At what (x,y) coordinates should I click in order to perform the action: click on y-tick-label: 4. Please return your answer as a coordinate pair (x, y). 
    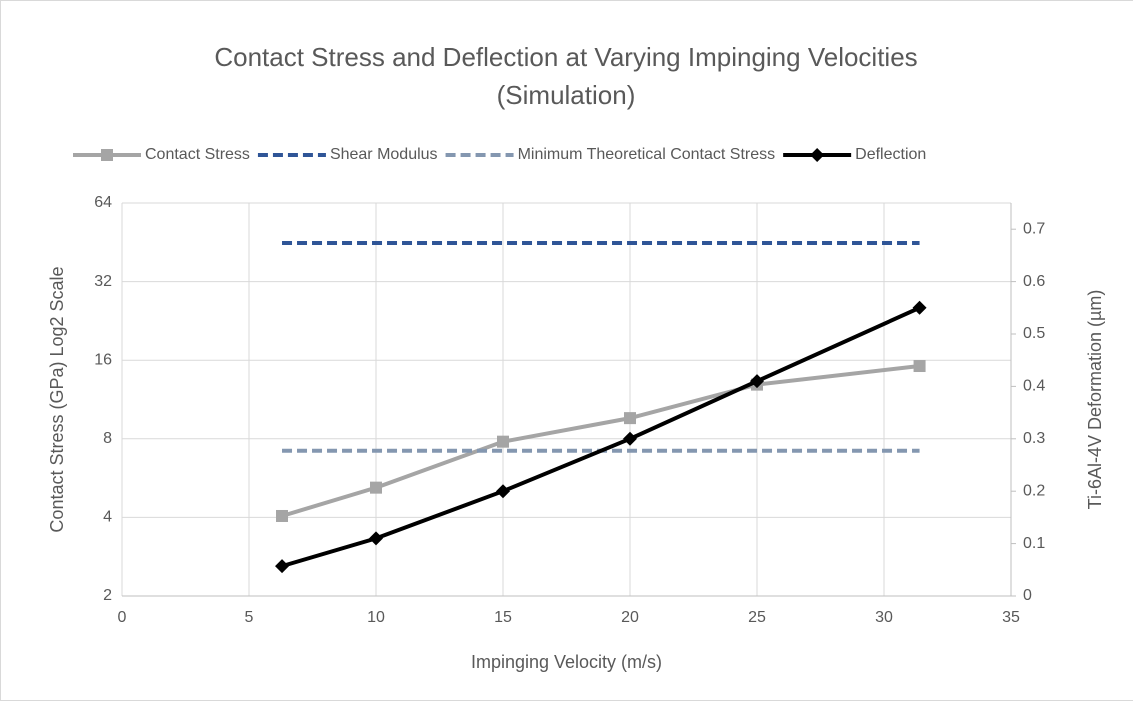
    Looking at the image, I should click on (107, 517).